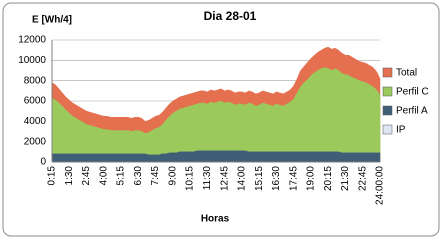  What do you see at coordinates (103, 176) in the screenshot?
I see `x-tick-label: 4:00` at bounding box center [103, 176].